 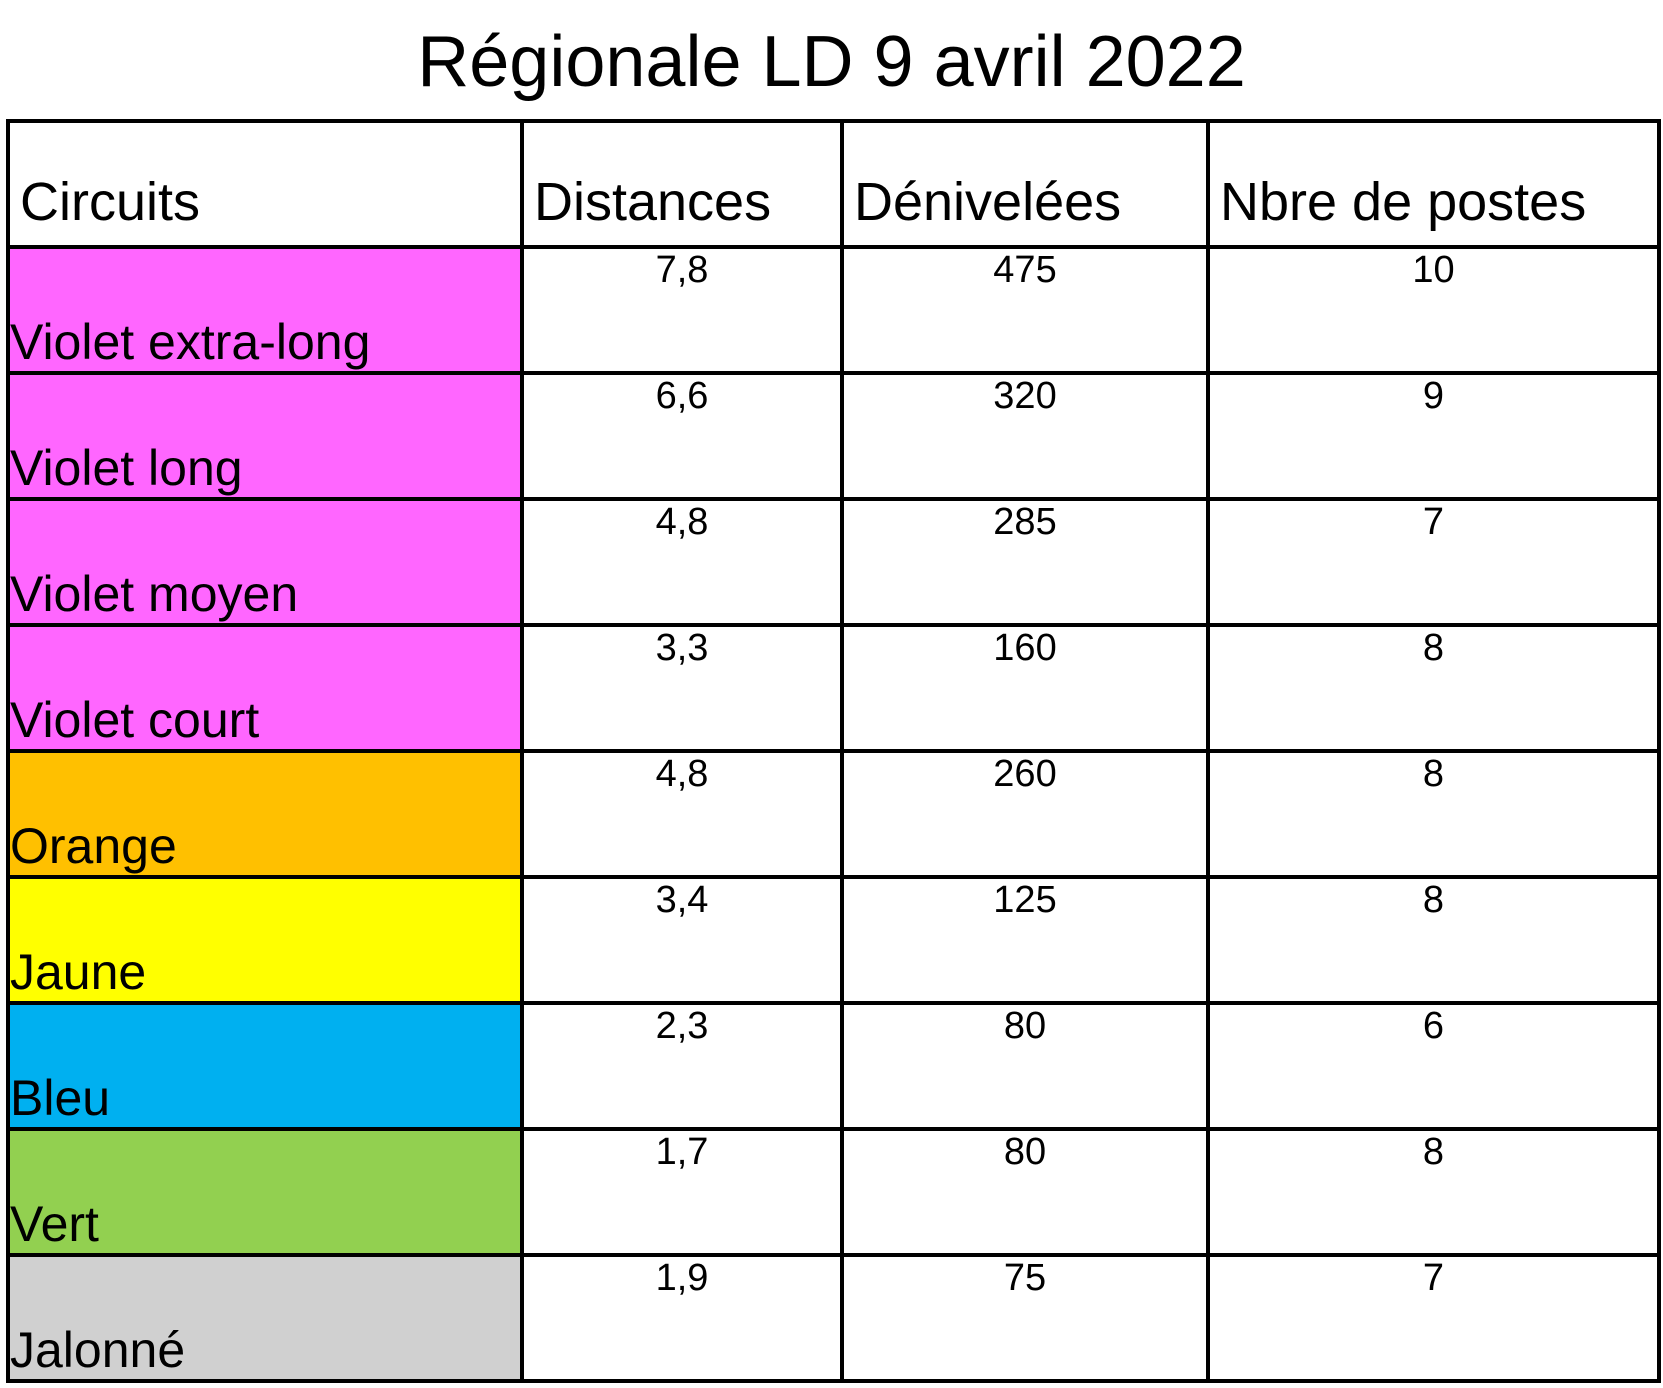 I want to click on circuit-cell: Violet long, so click(x=265, y=436).